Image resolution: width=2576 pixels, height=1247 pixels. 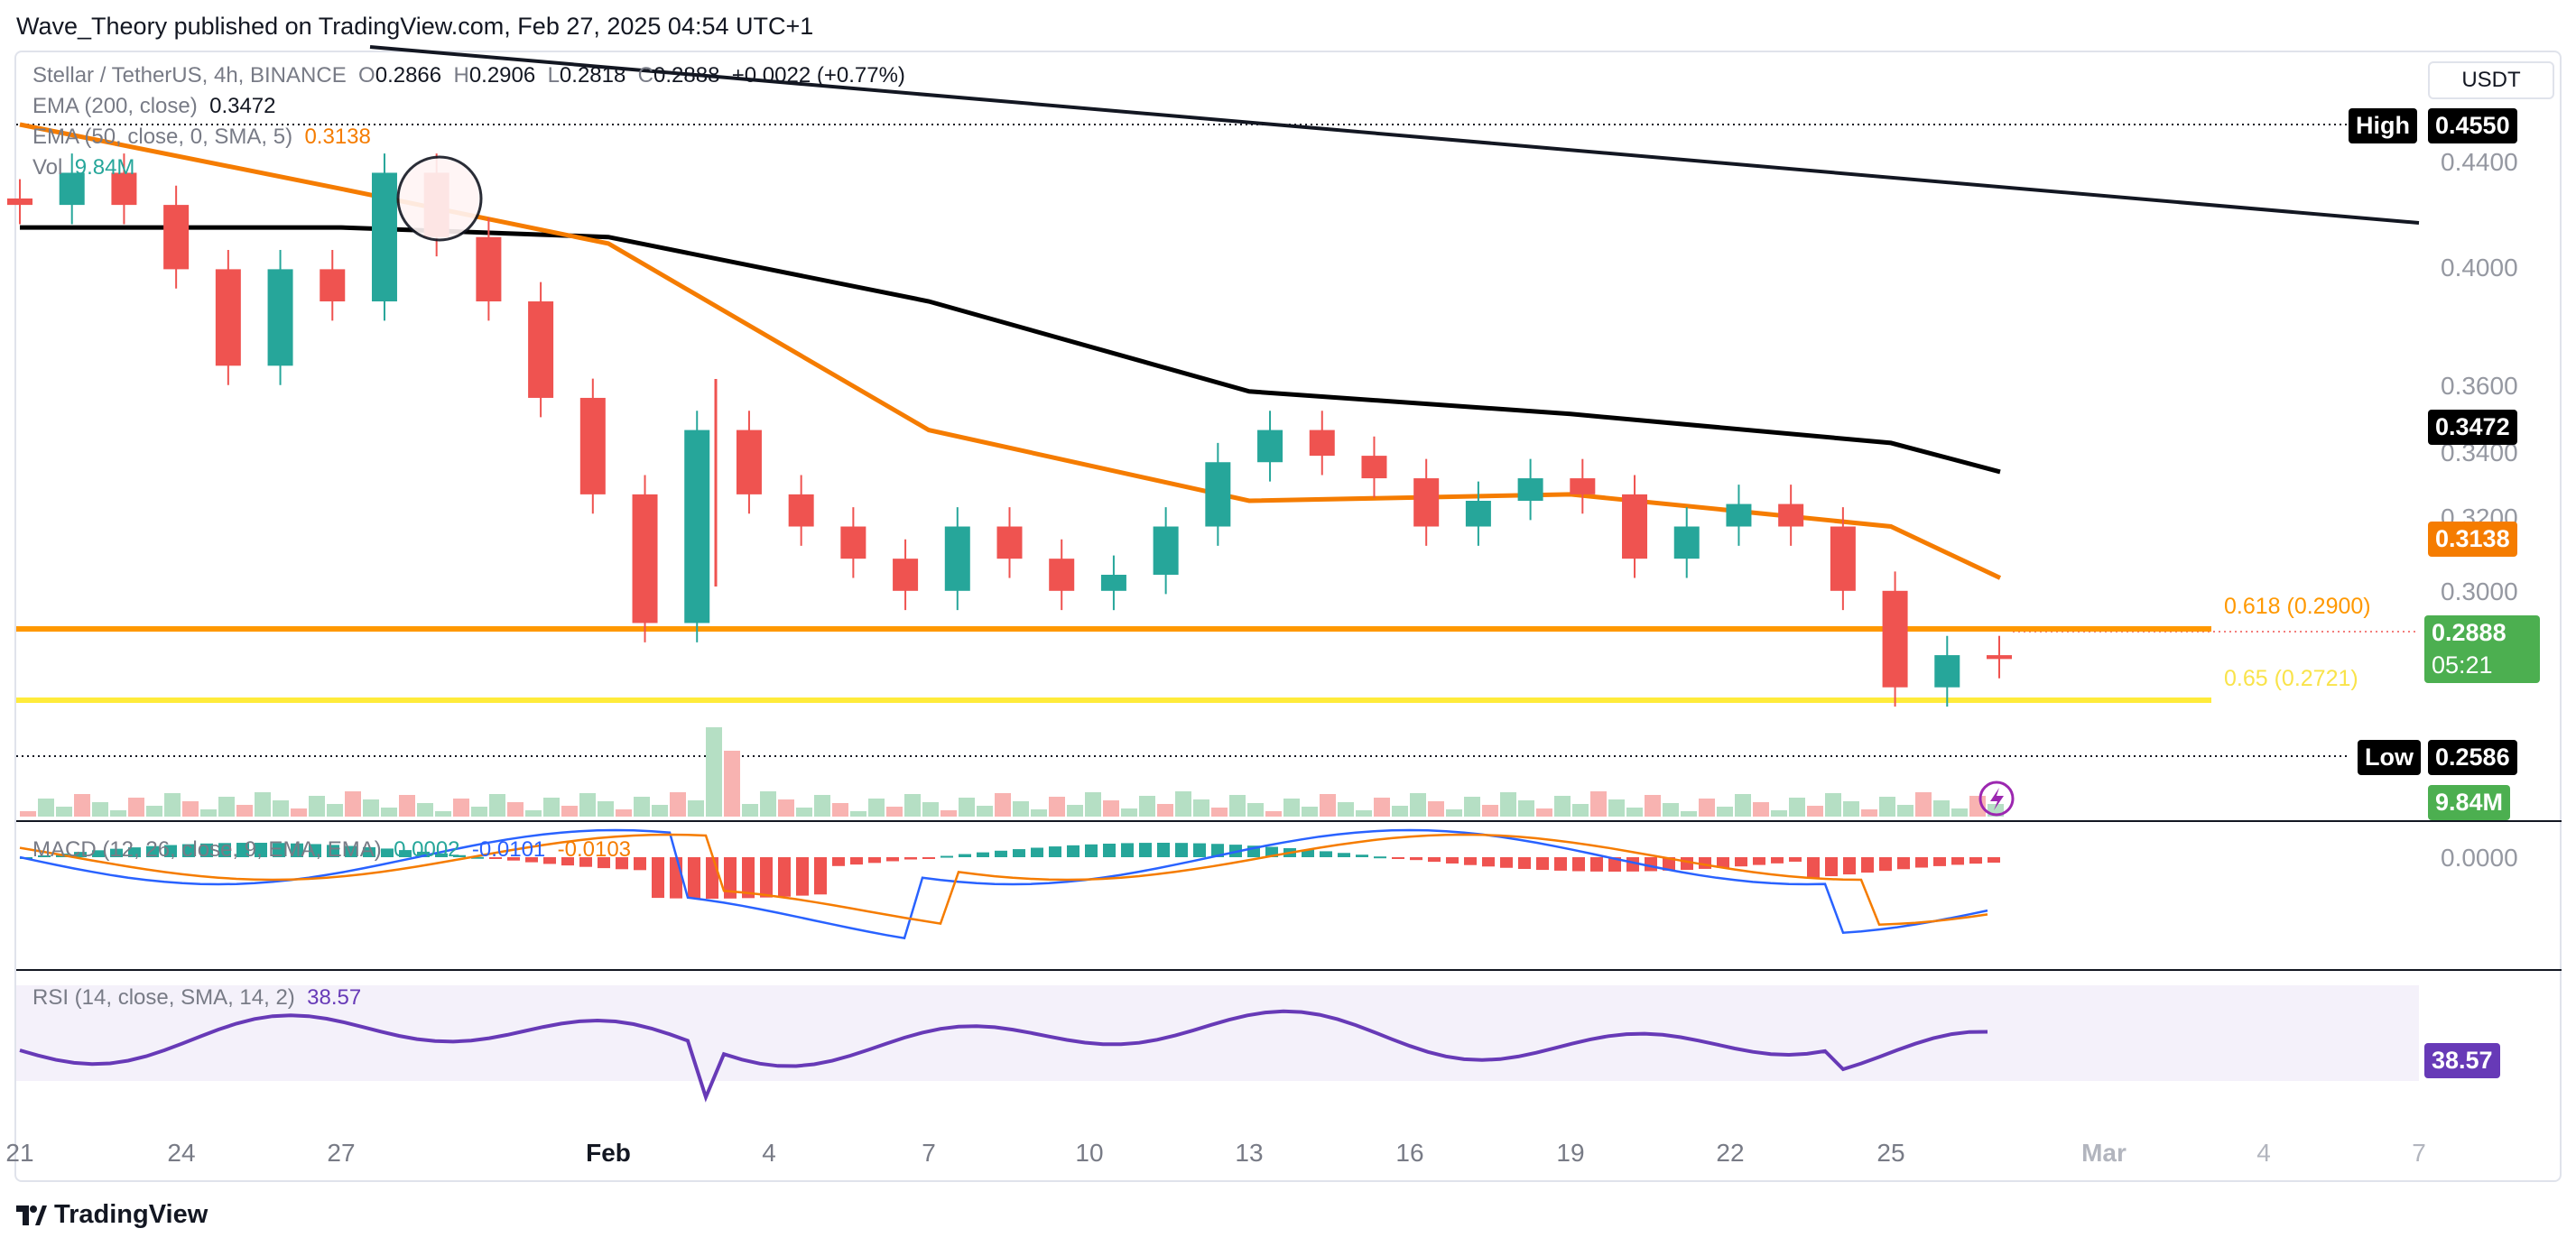 What do you see at coordinates (553, 75) in the screenshot?
I see `low-label: L` at bounding box center [553, 75].